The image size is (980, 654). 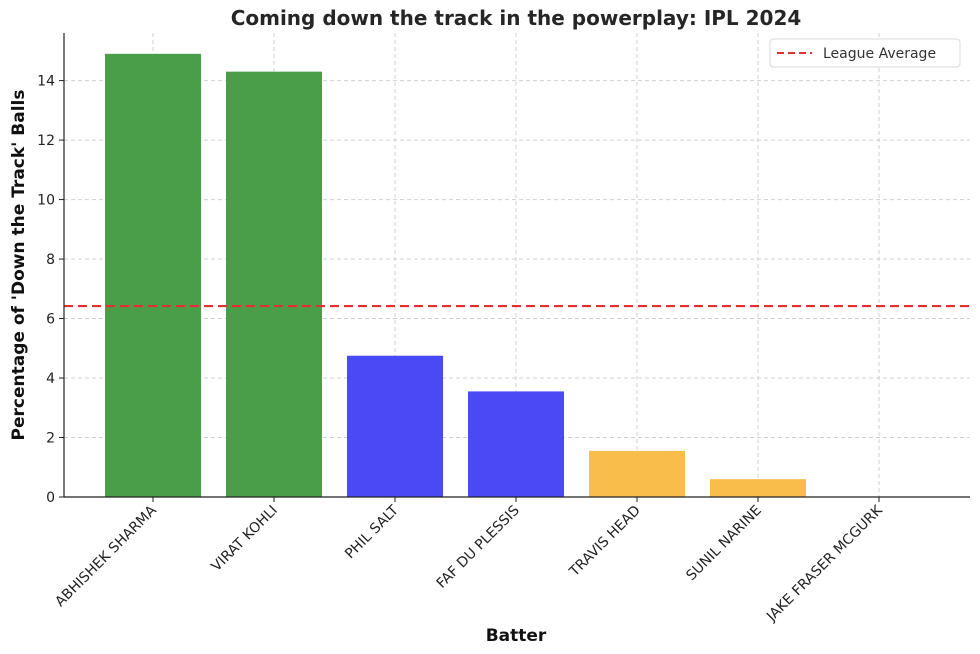 I want to click on bar-virat-kohli, so click(x=274, y=284).